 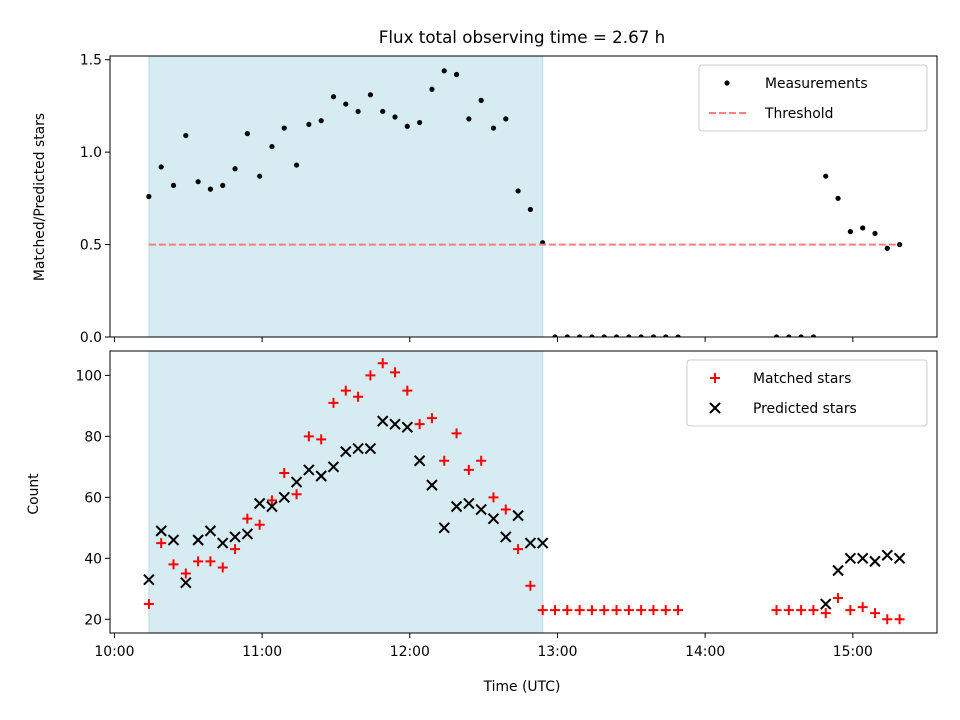 What do you see at coordinates (410, 652) in the screenshot?
I see `x-tick-label: 12:00` at bounding box center [410, 652].